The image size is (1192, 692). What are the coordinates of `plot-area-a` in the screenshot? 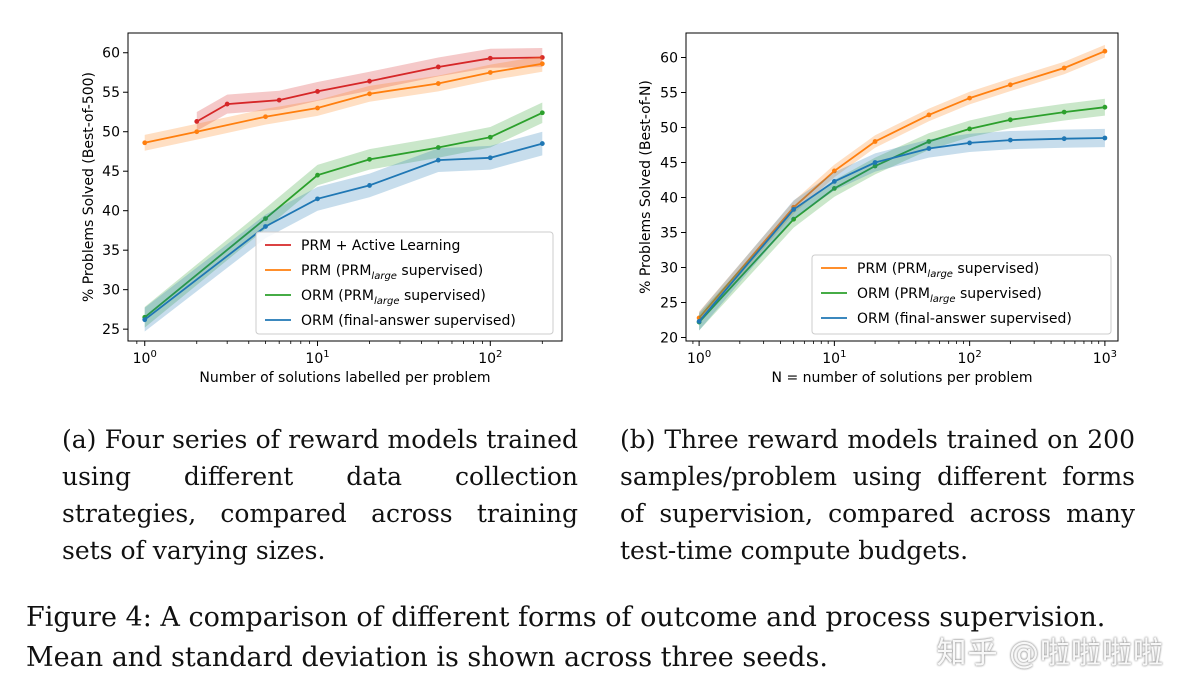 It's located at (343, 190).